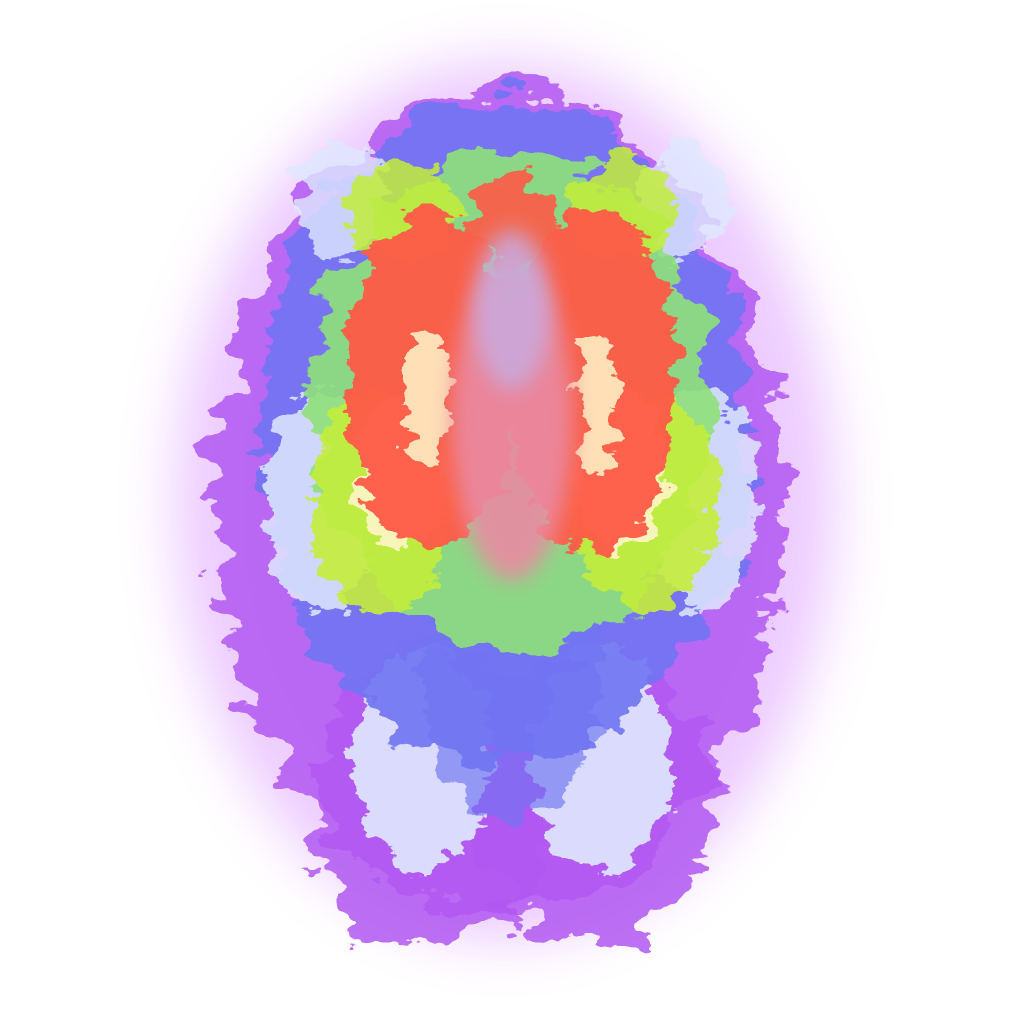  I want to click on core-lilac, so click(512, 310).